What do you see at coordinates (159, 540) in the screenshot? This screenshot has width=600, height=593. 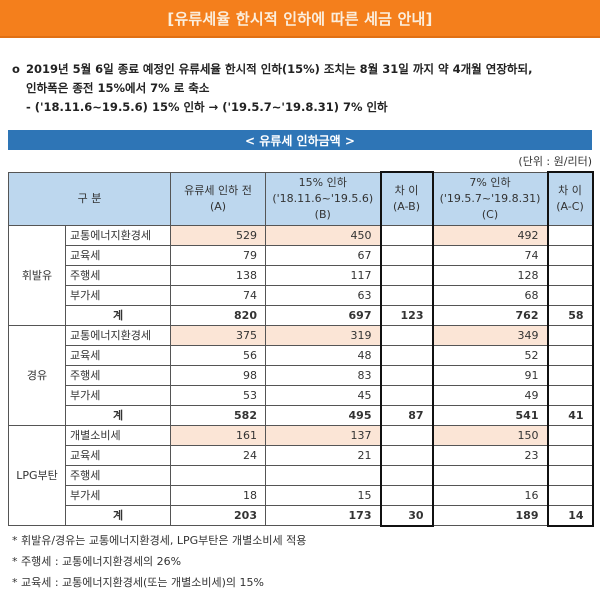 I see `footnote-1: * 휘발유/경유는 교통에너지환경세, LPG부탄은 개별소비세 적용` at bounding box center [159, 540].